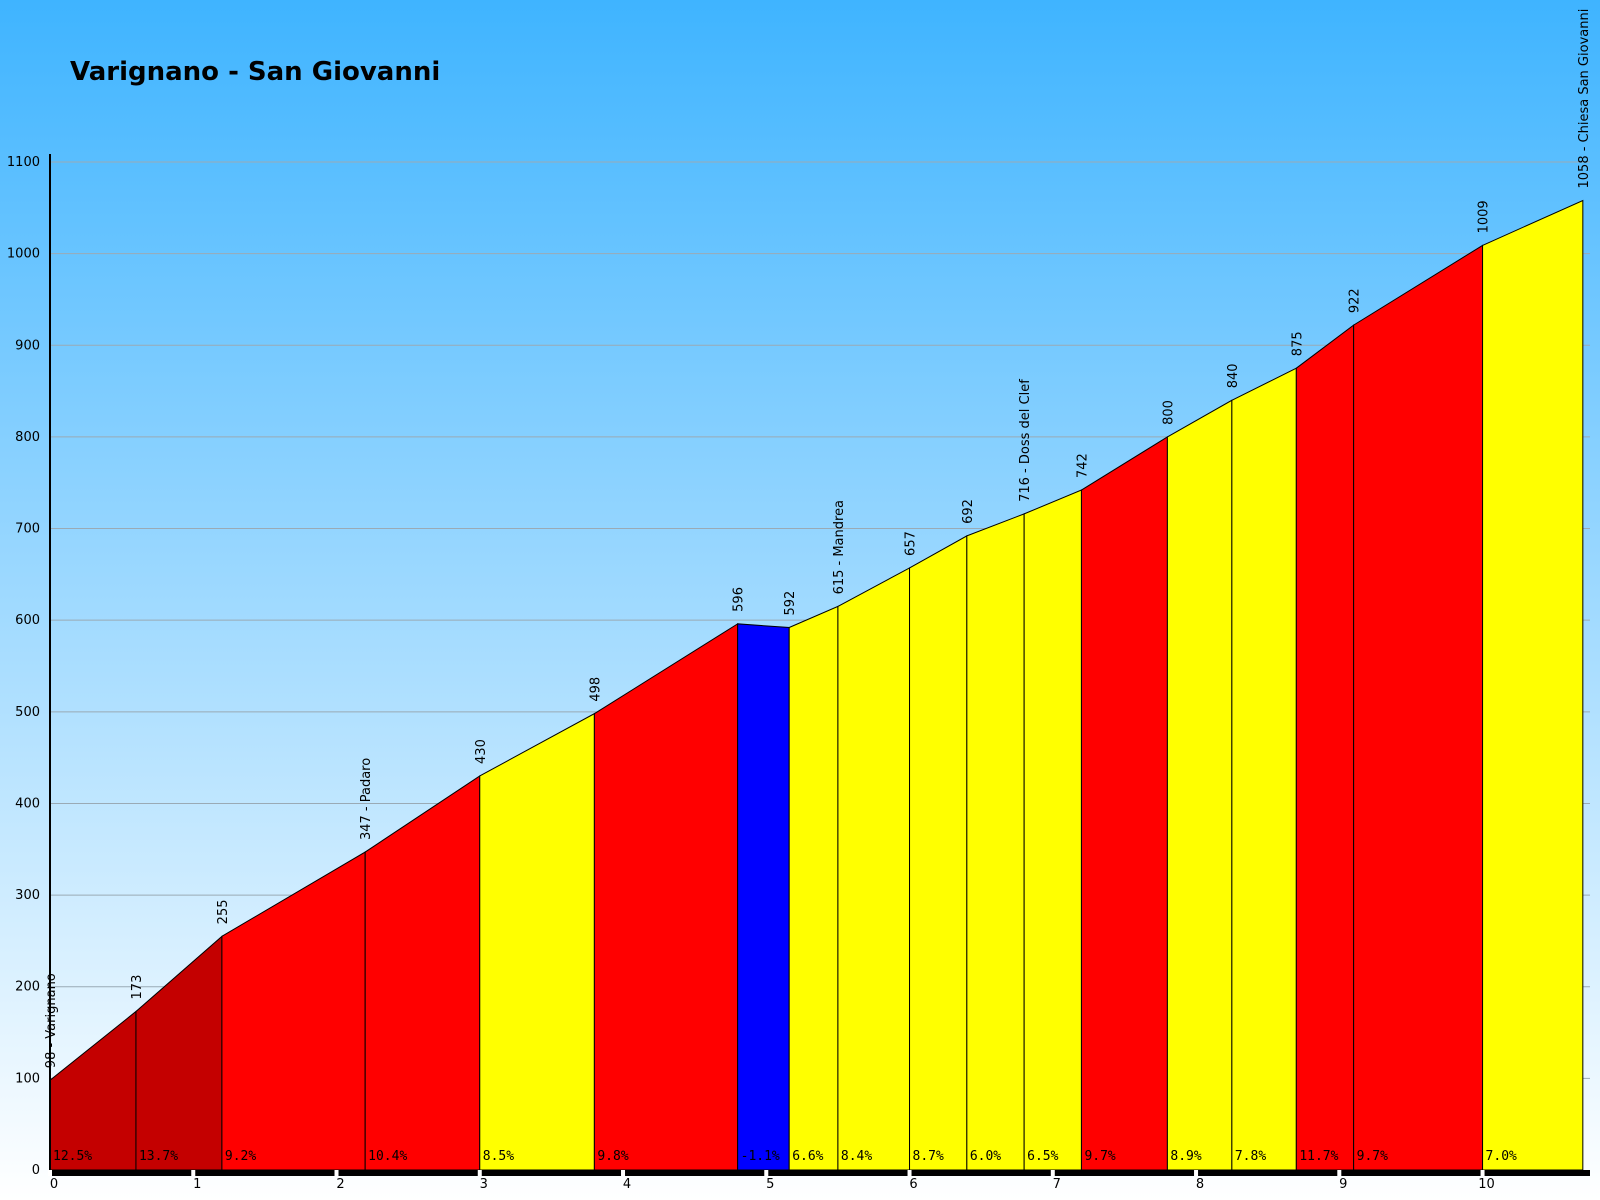 This screenshot has width=1600, height=1200. What do you see at coordinates (387, 1156) in the screenshot?
I see `gradient-label: 10.4%` at bounding box center [387, 1156].